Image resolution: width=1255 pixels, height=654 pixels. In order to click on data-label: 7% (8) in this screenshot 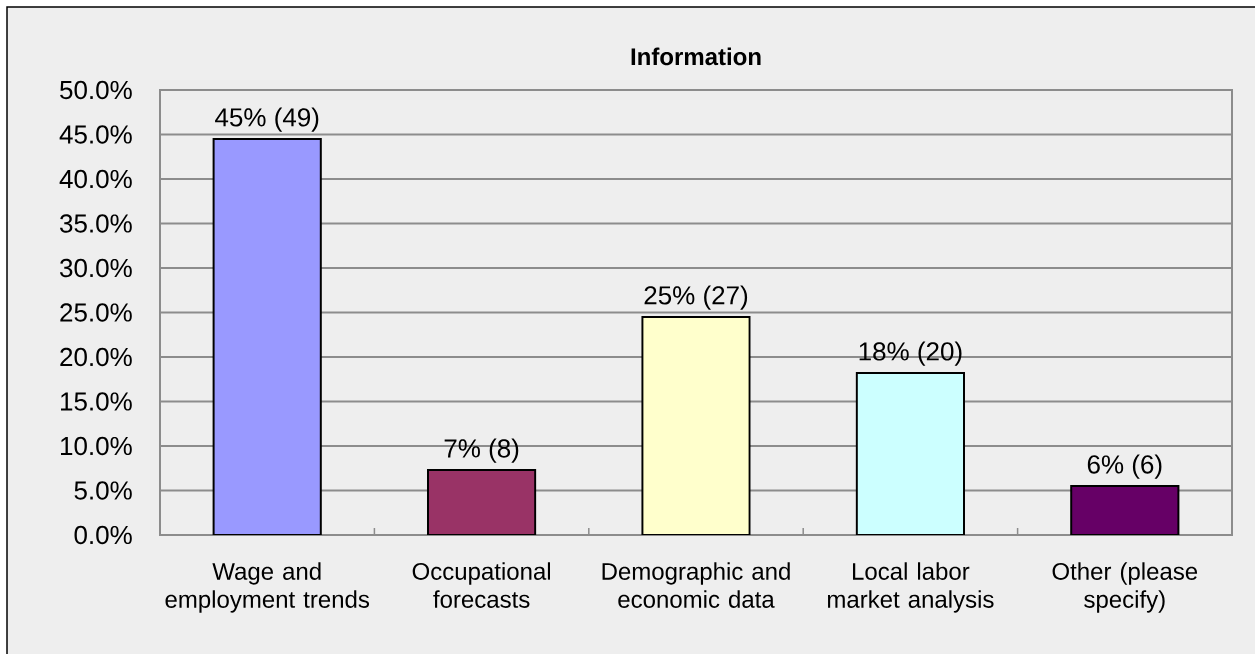, I will do `click(481, 450)`.